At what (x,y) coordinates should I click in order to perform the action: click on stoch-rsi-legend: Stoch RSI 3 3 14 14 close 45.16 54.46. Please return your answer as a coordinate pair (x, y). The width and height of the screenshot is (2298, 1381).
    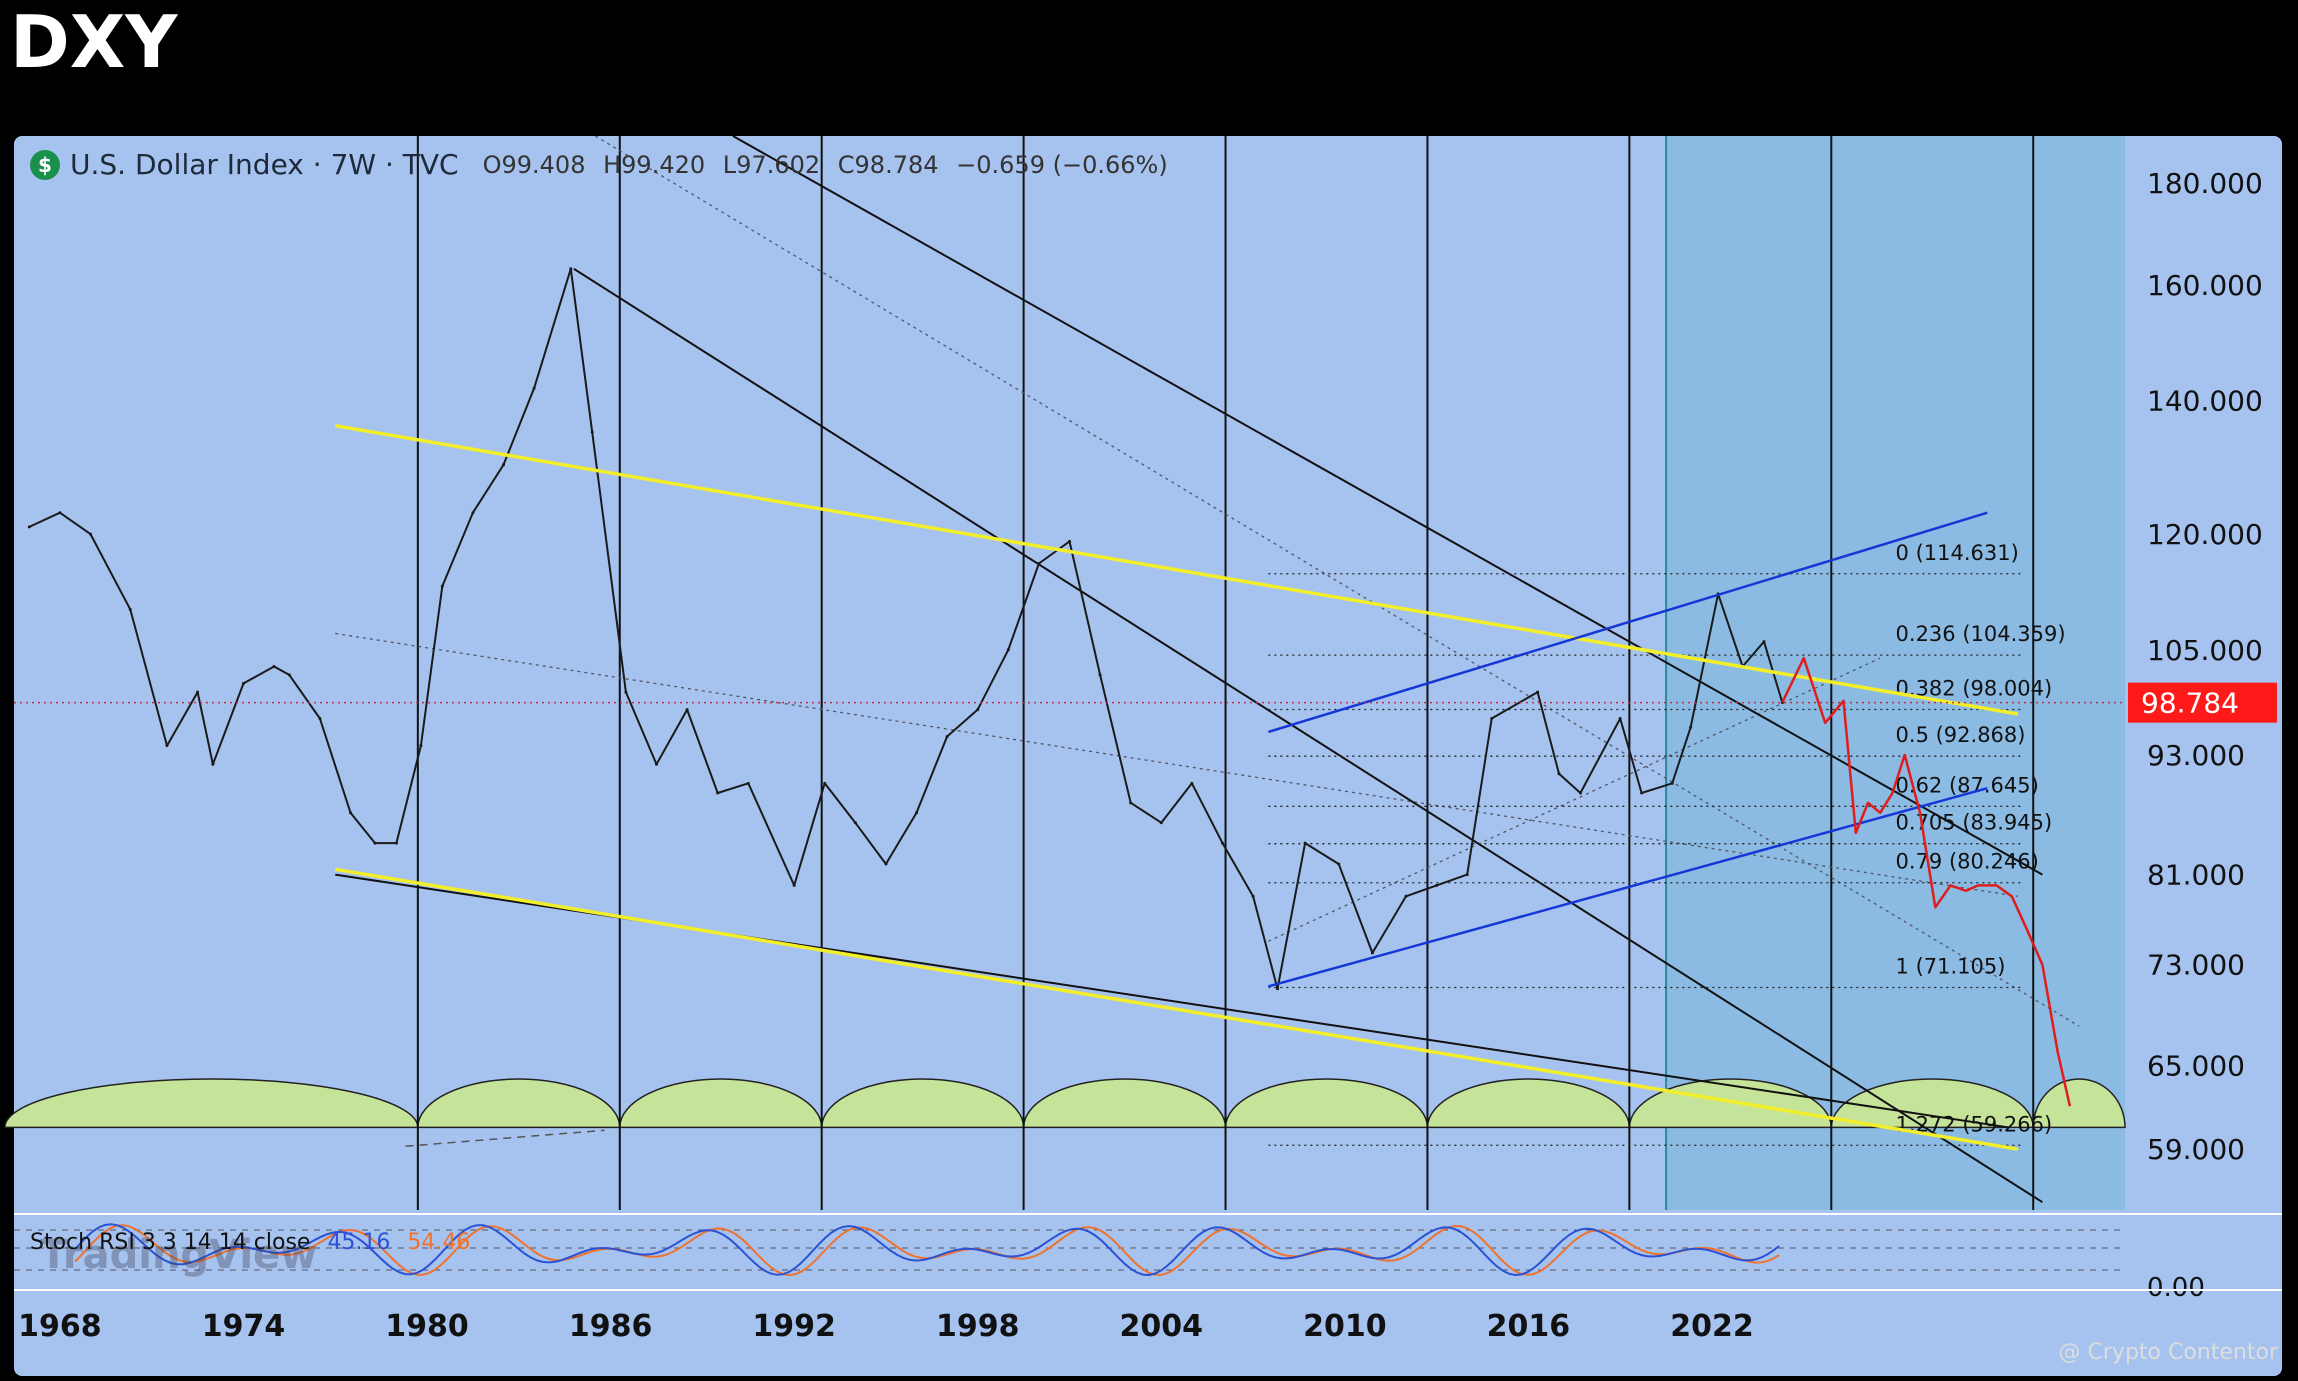
    Looking at the image, I should click on (250, 1242).